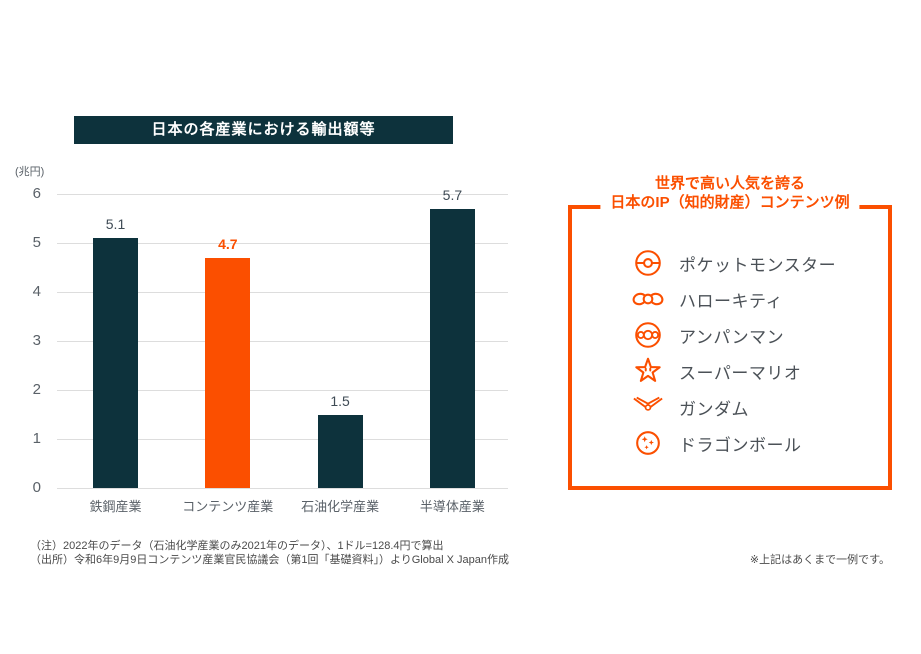 The image size is (921, 654). I want to click on anpanman-icon, so click(648, 335).